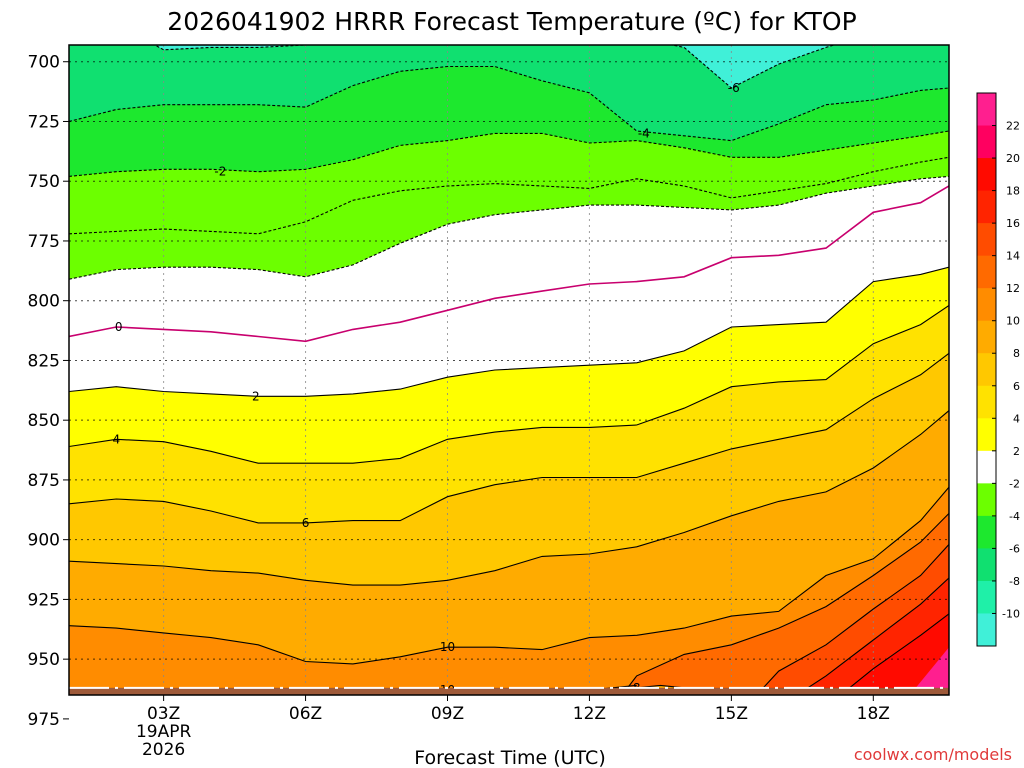 The height and width of the screenshot is (768, 1024). I want to click on colorbar-tick-label: 8, so click(1016, 353).